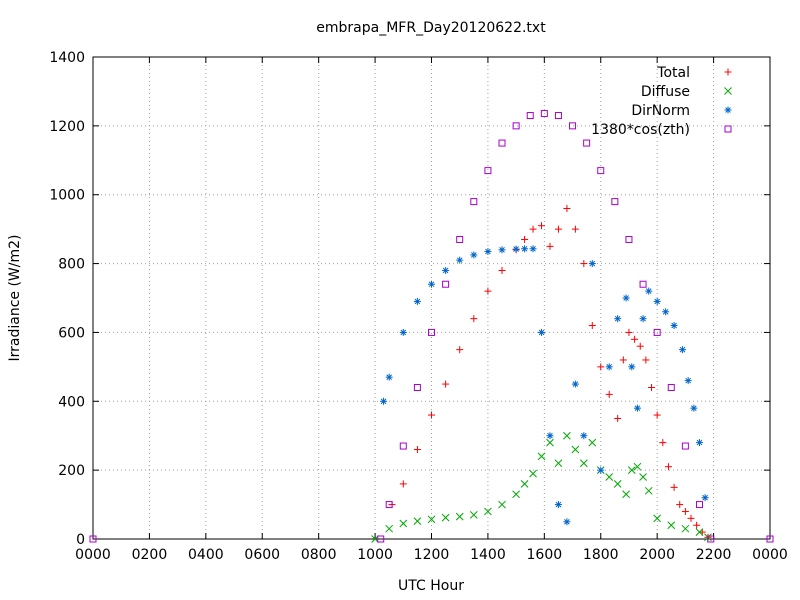  What do you see at coordinates (80, 540) in the screenshot?
I see `y-tick-label: 0` at bounding box center [80, 540].